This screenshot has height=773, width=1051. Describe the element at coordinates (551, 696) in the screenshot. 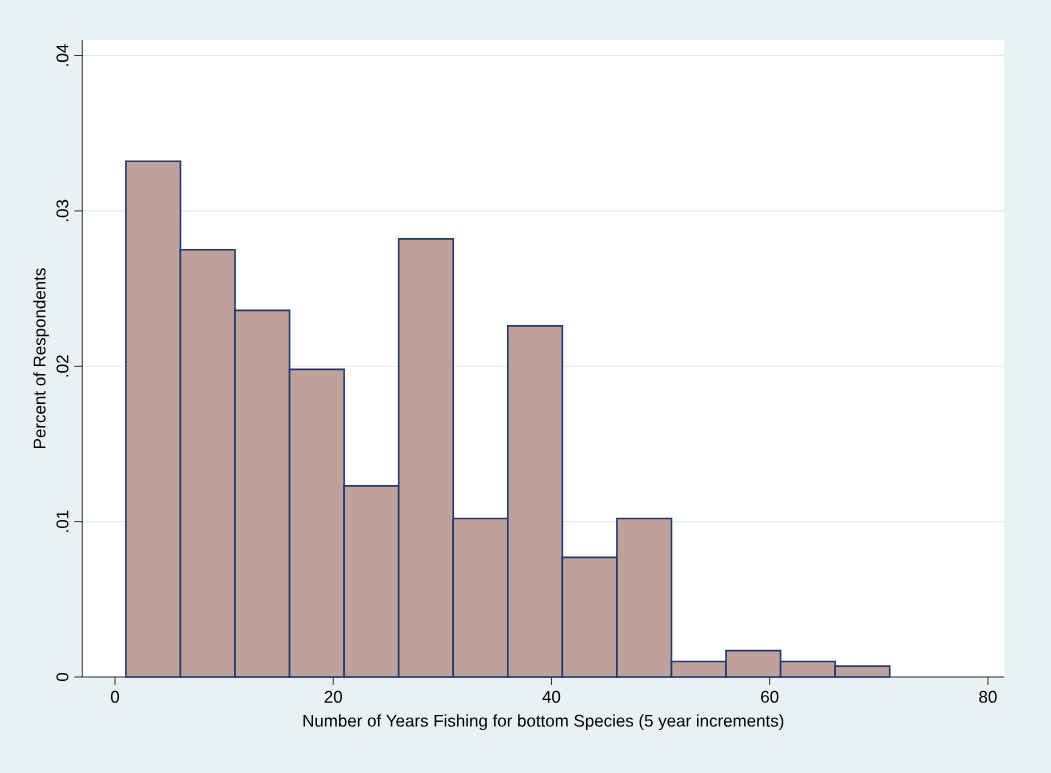

I see `x-tick-label: 40` at that location.